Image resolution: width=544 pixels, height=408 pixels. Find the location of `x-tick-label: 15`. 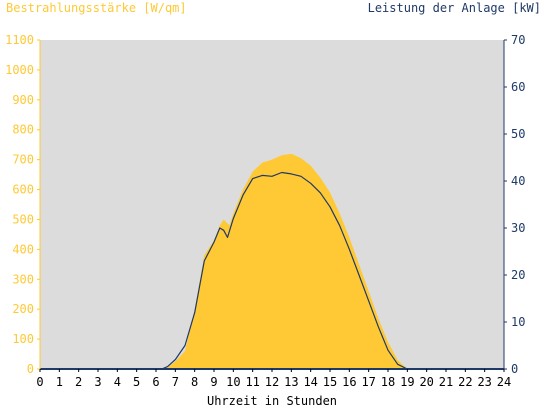

x-tick-label: 15 is located at coordinates (330, 382).